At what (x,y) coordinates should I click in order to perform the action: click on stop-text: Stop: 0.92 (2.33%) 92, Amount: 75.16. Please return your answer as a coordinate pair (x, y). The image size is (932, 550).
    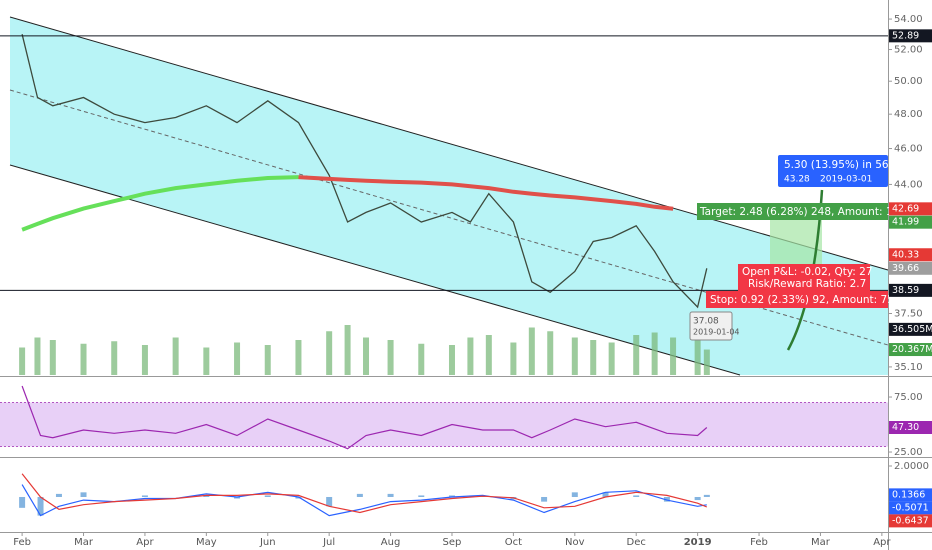
    Looking at the image, I should click on (810, 300).